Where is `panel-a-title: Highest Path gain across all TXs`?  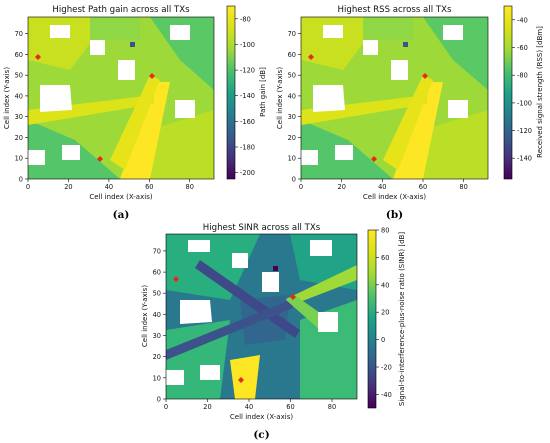
panel-a-title: Highest Path gain across all TXs is located at coordinates (121, 10).